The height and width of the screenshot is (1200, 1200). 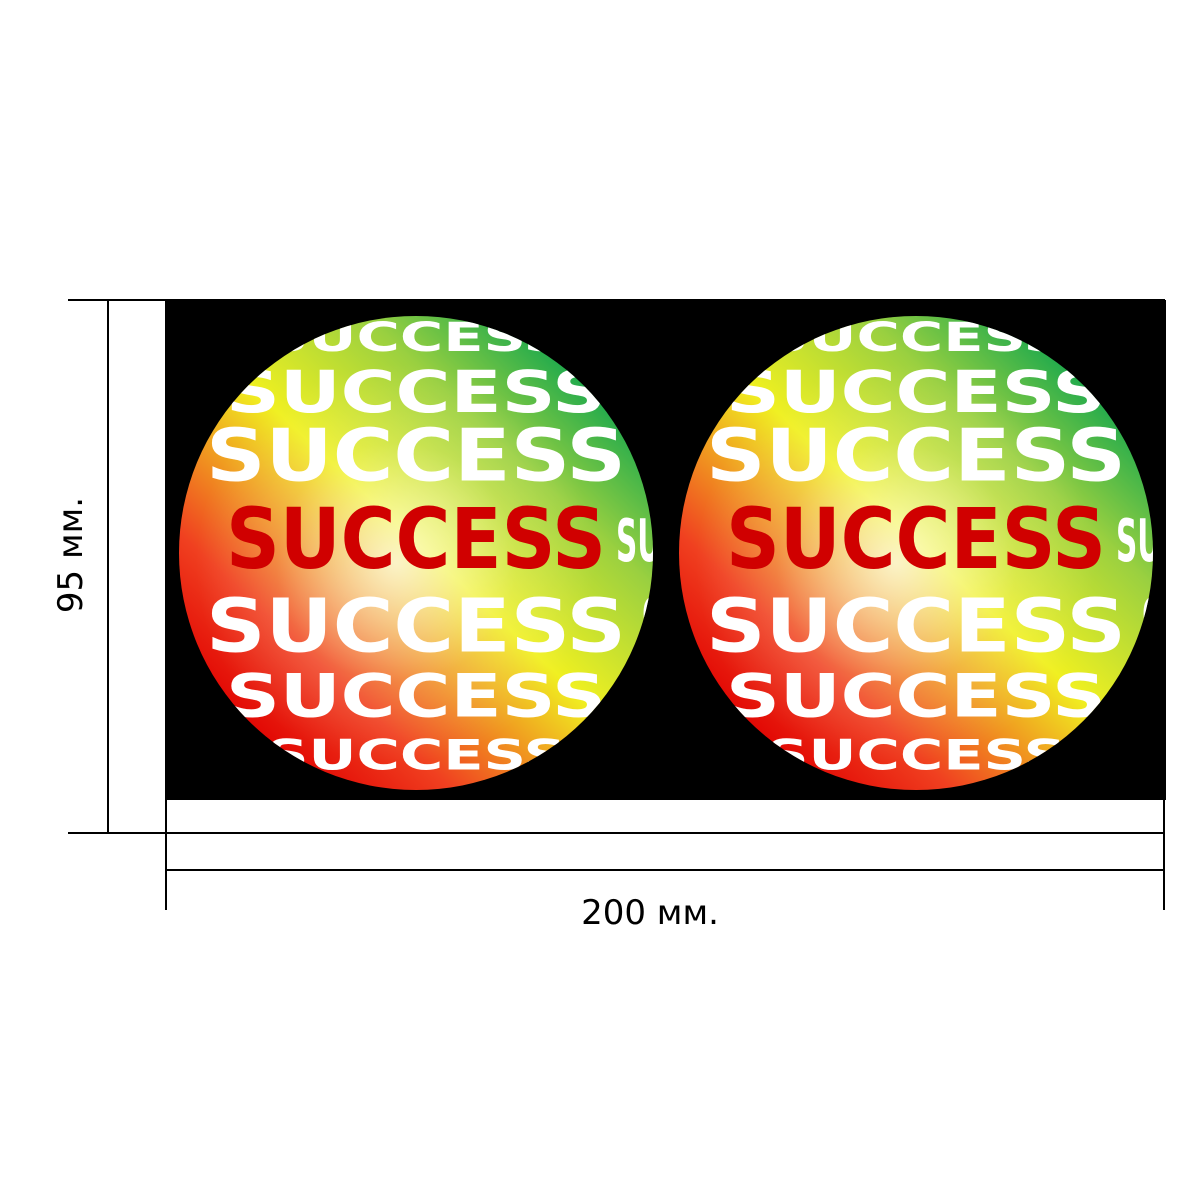 What do you see at coordinates (650, 913) in the screenshot?
I see `width-label: 200 мм.` at bounding box center [650, 913].